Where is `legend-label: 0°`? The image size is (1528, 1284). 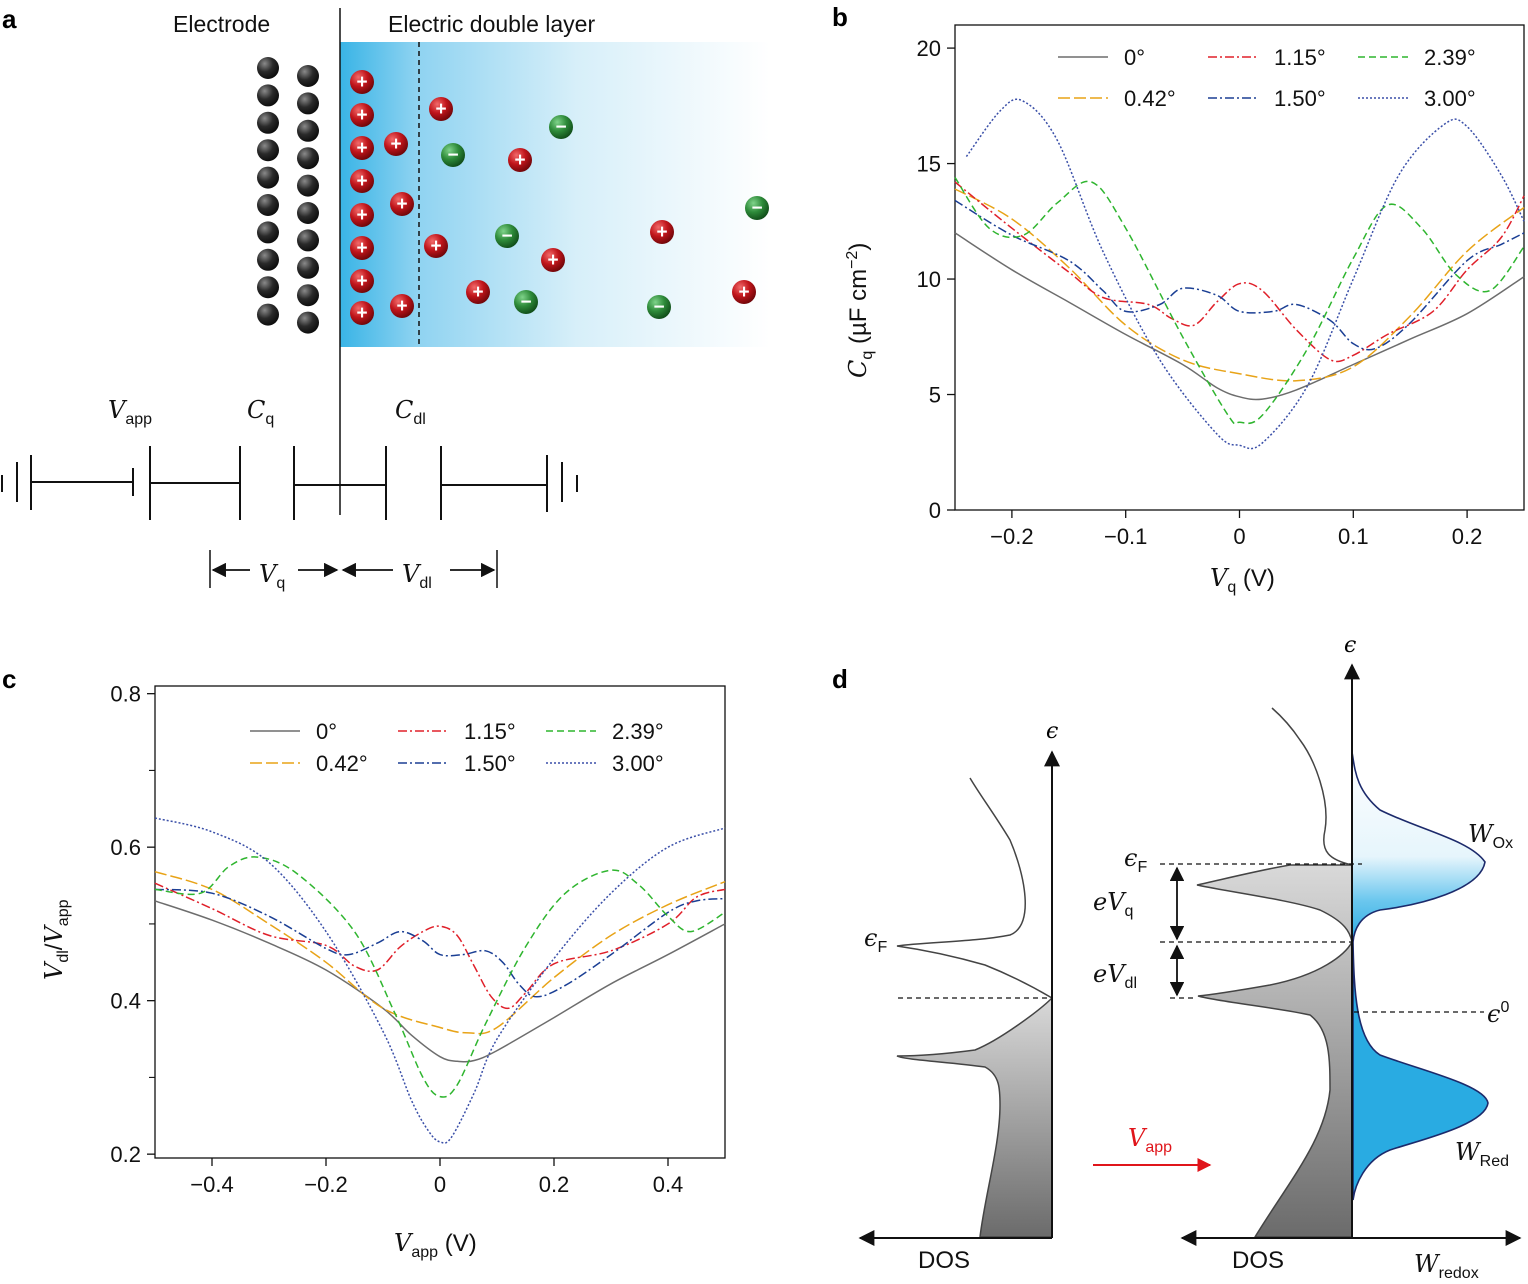
legend-label: 0° is located at coordinates (326, 731).